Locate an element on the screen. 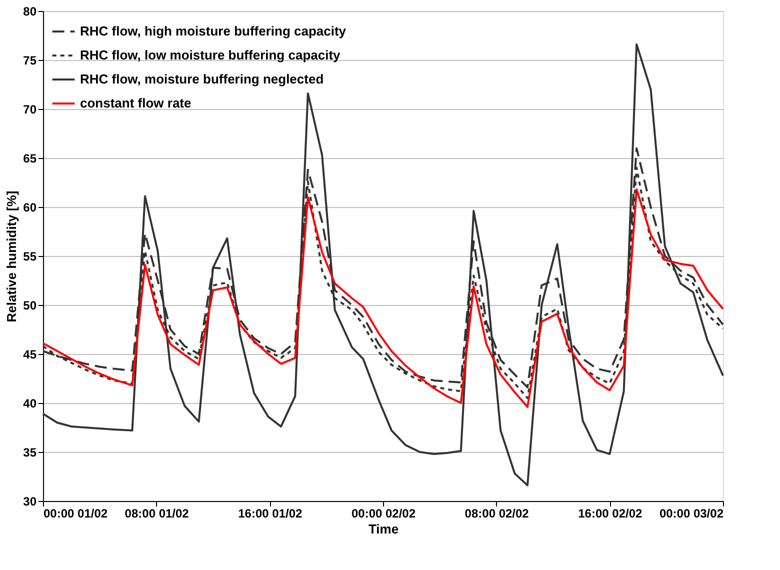 The image size is (780, 570). x-tick-label: 08:00 02/02 is located at coordinates (497, 513).